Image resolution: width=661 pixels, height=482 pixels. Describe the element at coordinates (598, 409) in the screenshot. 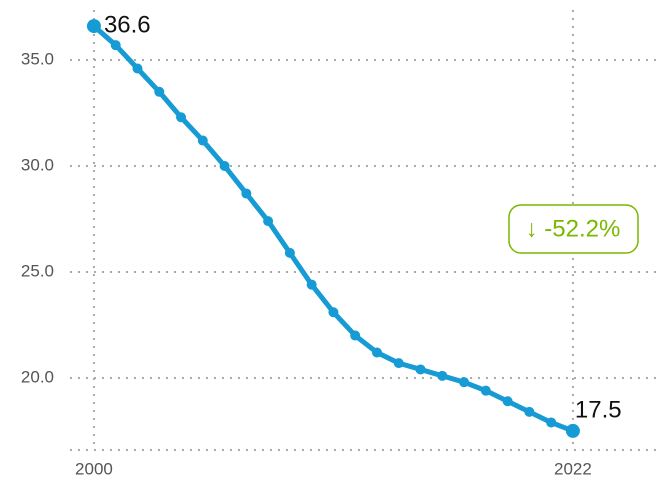

I see `data-label: 17.5` at that location.